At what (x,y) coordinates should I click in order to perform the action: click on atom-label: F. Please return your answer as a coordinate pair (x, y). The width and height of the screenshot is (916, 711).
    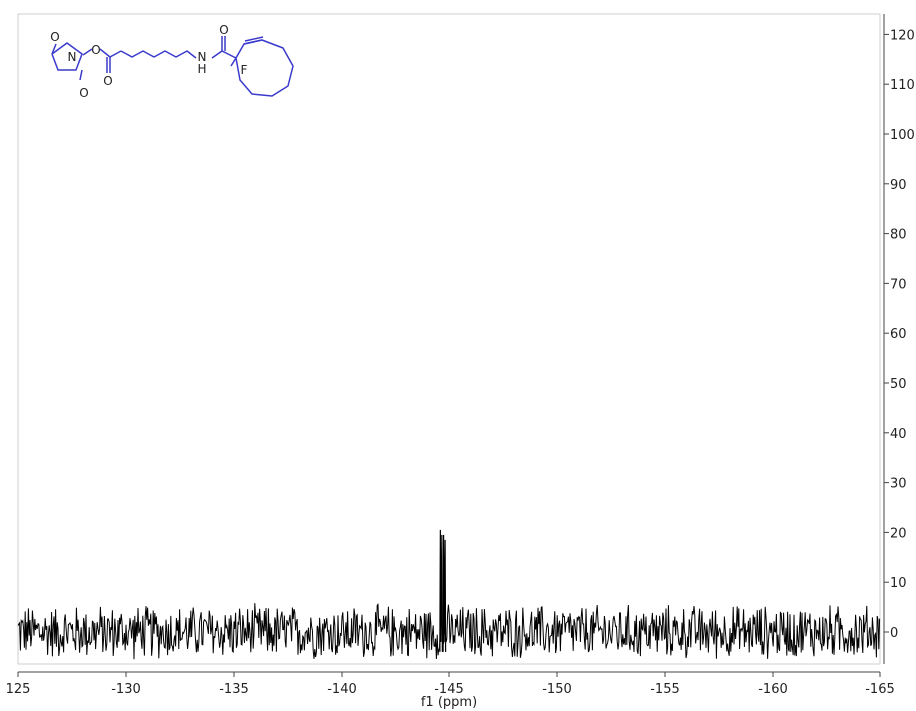
    Looking at the image, I should click on (244, 70).